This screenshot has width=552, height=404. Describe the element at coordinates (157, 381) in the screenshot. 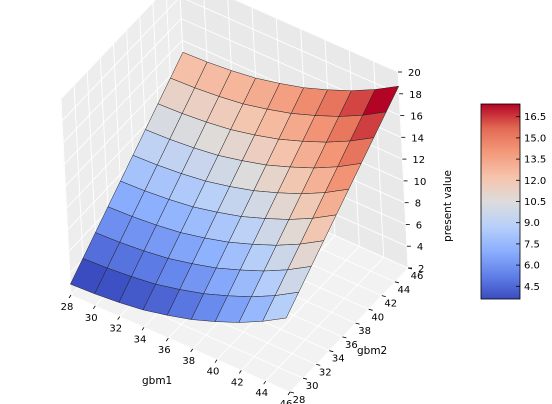

I see `x-axis-label: gbm1` at that location.